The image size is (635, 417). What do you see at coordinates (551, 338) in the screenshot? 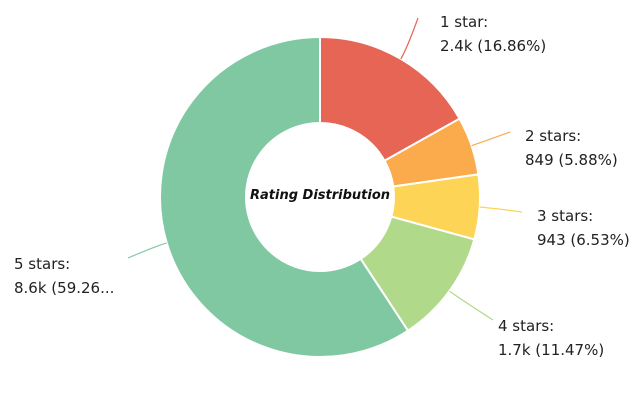
I see `label-group-4-stars: 4 stars: 1.7k (11.47%)` at bounding box center [551, 338].